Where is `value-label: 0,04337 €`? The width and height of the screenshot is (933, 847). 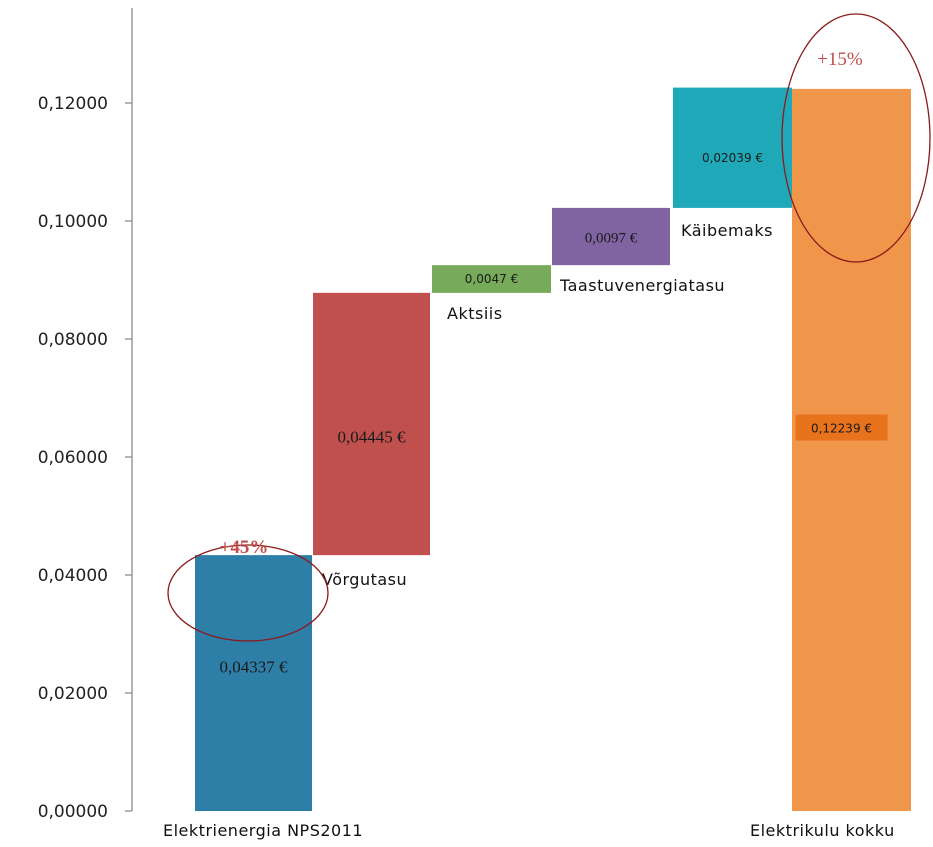 value-label: 0,04337 € is located at coordinates (254, 666).